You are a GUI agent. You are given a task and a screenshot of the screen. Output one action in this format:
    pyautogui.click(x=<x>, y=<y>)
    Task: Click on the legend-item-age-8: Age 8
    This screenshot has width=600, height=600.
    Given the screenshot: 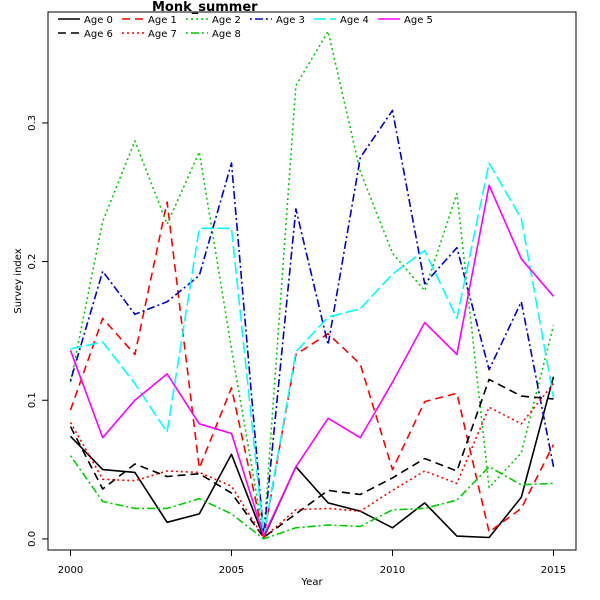 What is the action you would take?
    pyautogui.click(x=213, y=34)
    